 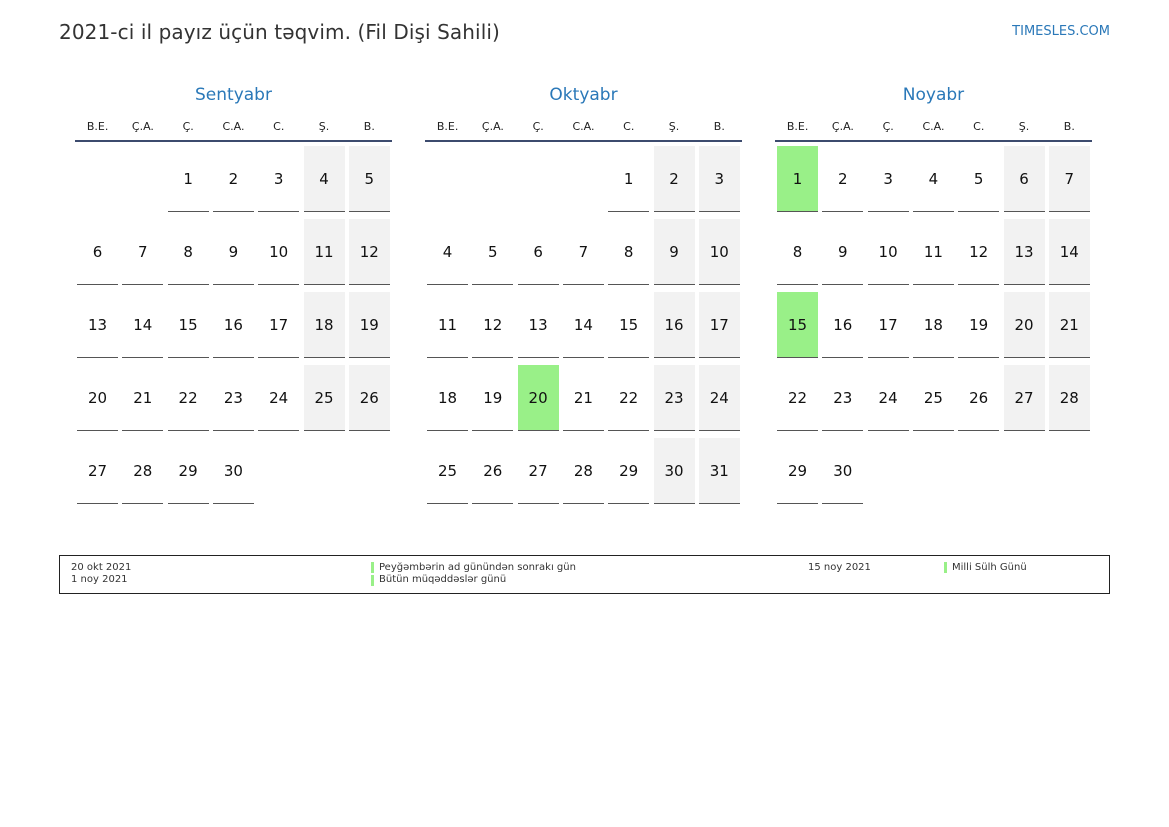 I want to click on day-cell: 23, so click(x=233, y=398).